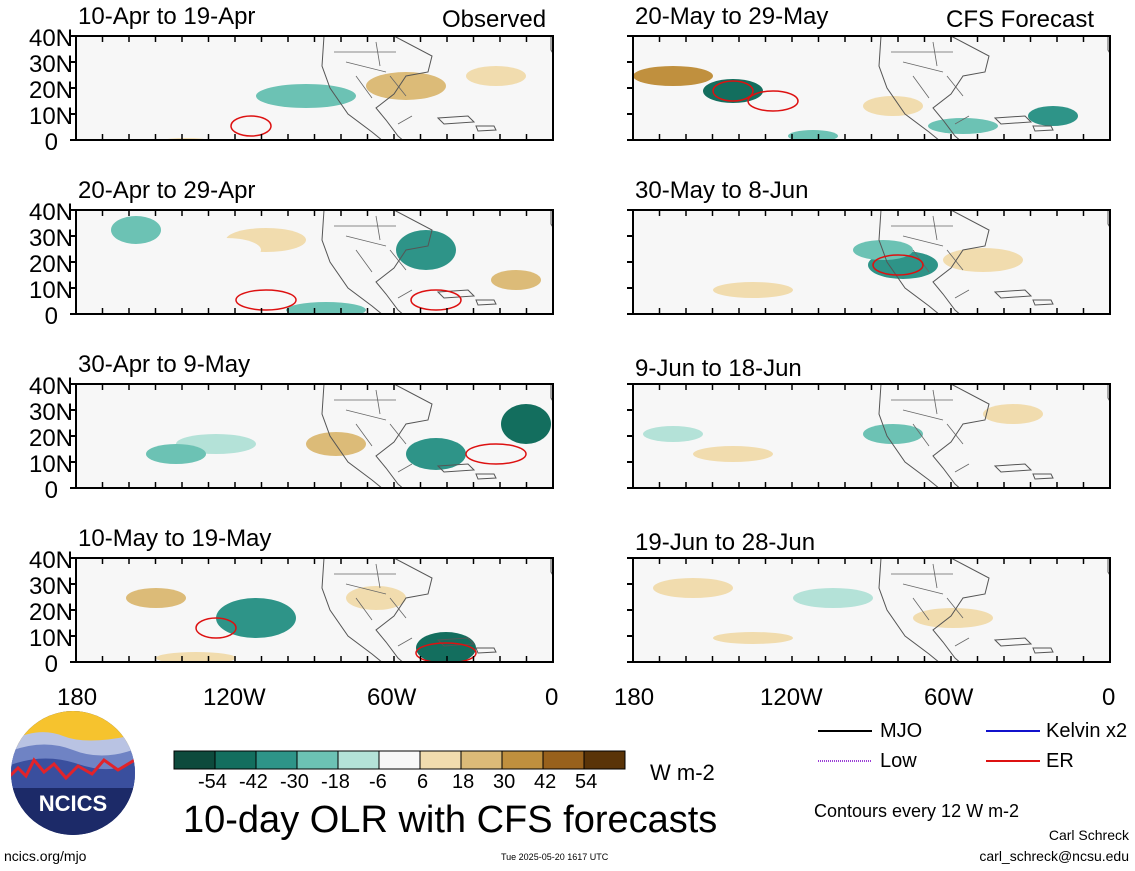 The height and width of the screenshot is (871, 1135). What do you see at coordinates (1109, 697) in the screenshot?
I see `lon-label: 0` at bounding box center [1109, 697].